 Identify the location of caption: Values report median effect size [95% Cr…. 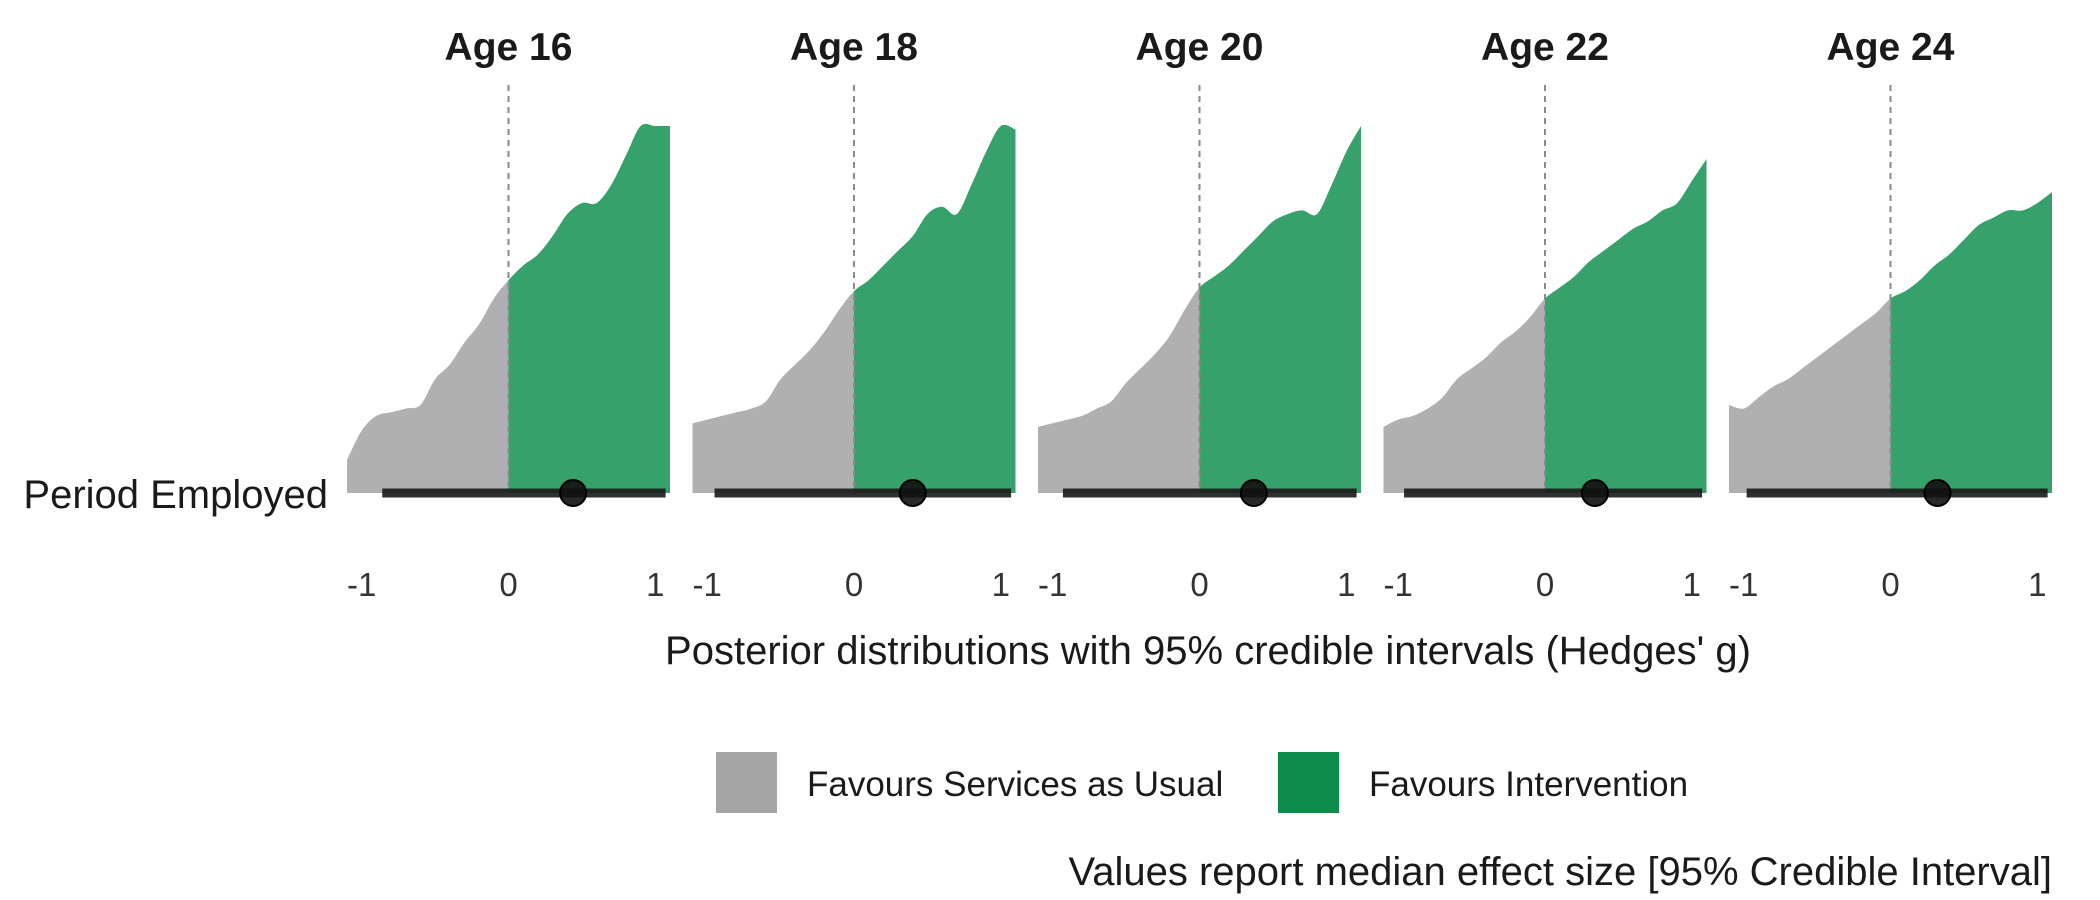
(1560, 872).